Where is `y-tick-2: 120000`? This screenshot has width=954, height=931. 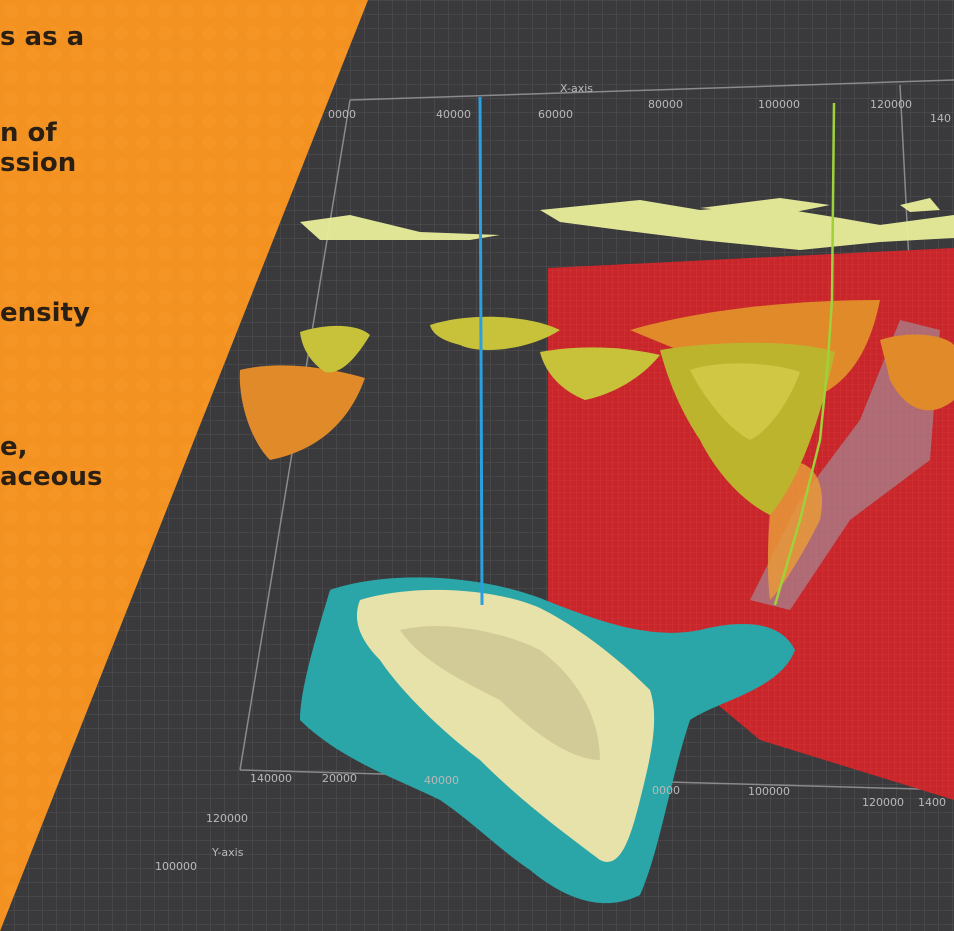
y-tick-2: 120000 is located at coordinates (227, 818).